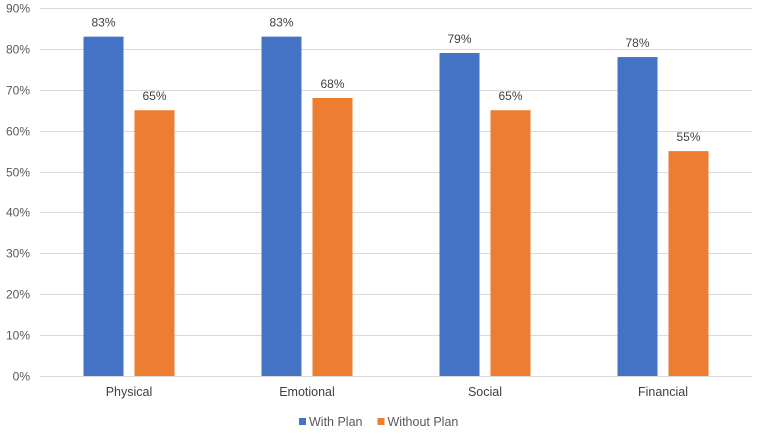  What do you see at coordinates (688, 137) in the screenshot?
I see `data-label: 55%` at bounding box center [688, 137].